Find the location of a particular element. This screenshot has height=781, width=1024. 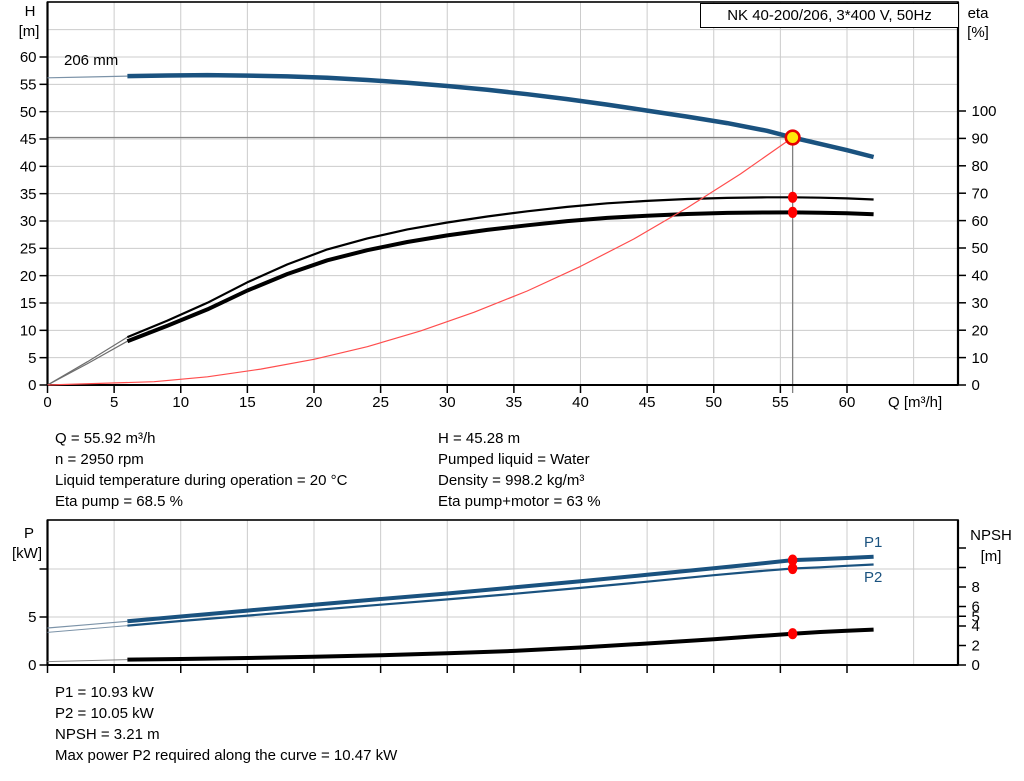

eta-pump-motor-point-marker is located at coordinates (792, 212).